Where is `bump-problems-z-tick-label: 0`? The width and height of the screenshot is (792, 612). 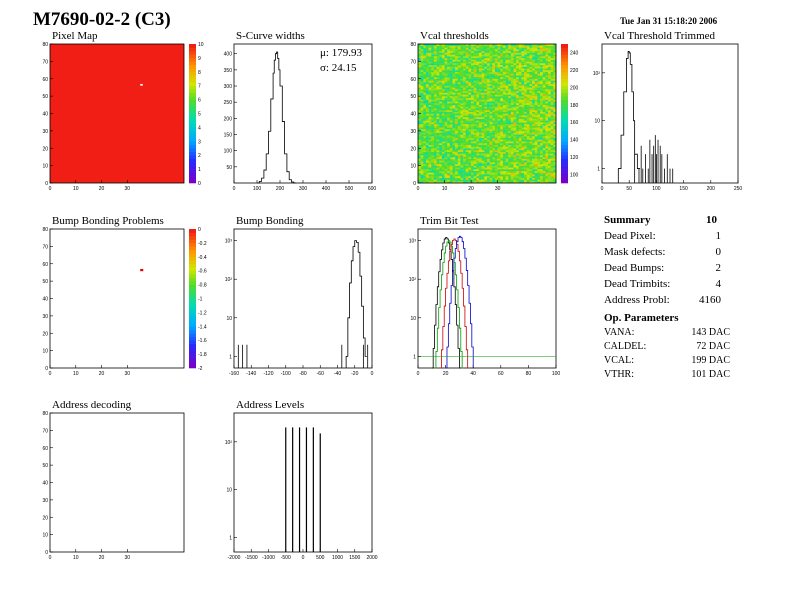
bump-problems-z-tick-label: 0 is located at coordinates (199, 230).